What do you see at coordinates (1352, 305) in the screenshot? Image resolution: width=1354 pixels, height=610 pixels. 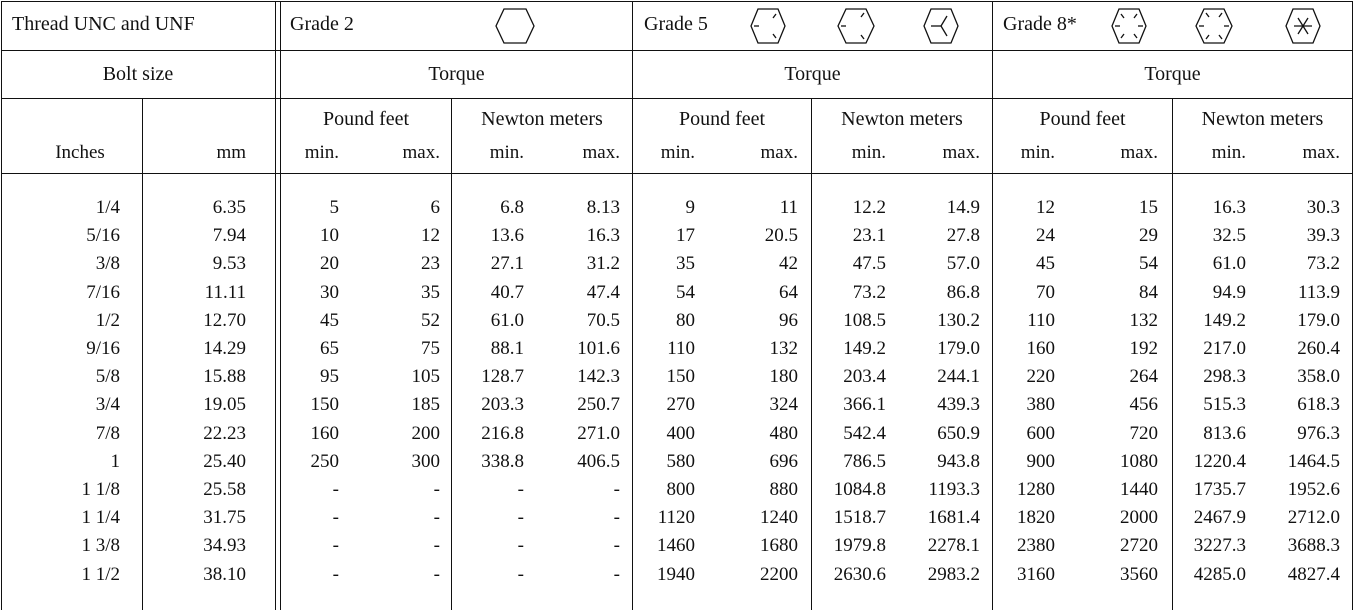 I see `table-right-border` at bounding box center [1352, 305].